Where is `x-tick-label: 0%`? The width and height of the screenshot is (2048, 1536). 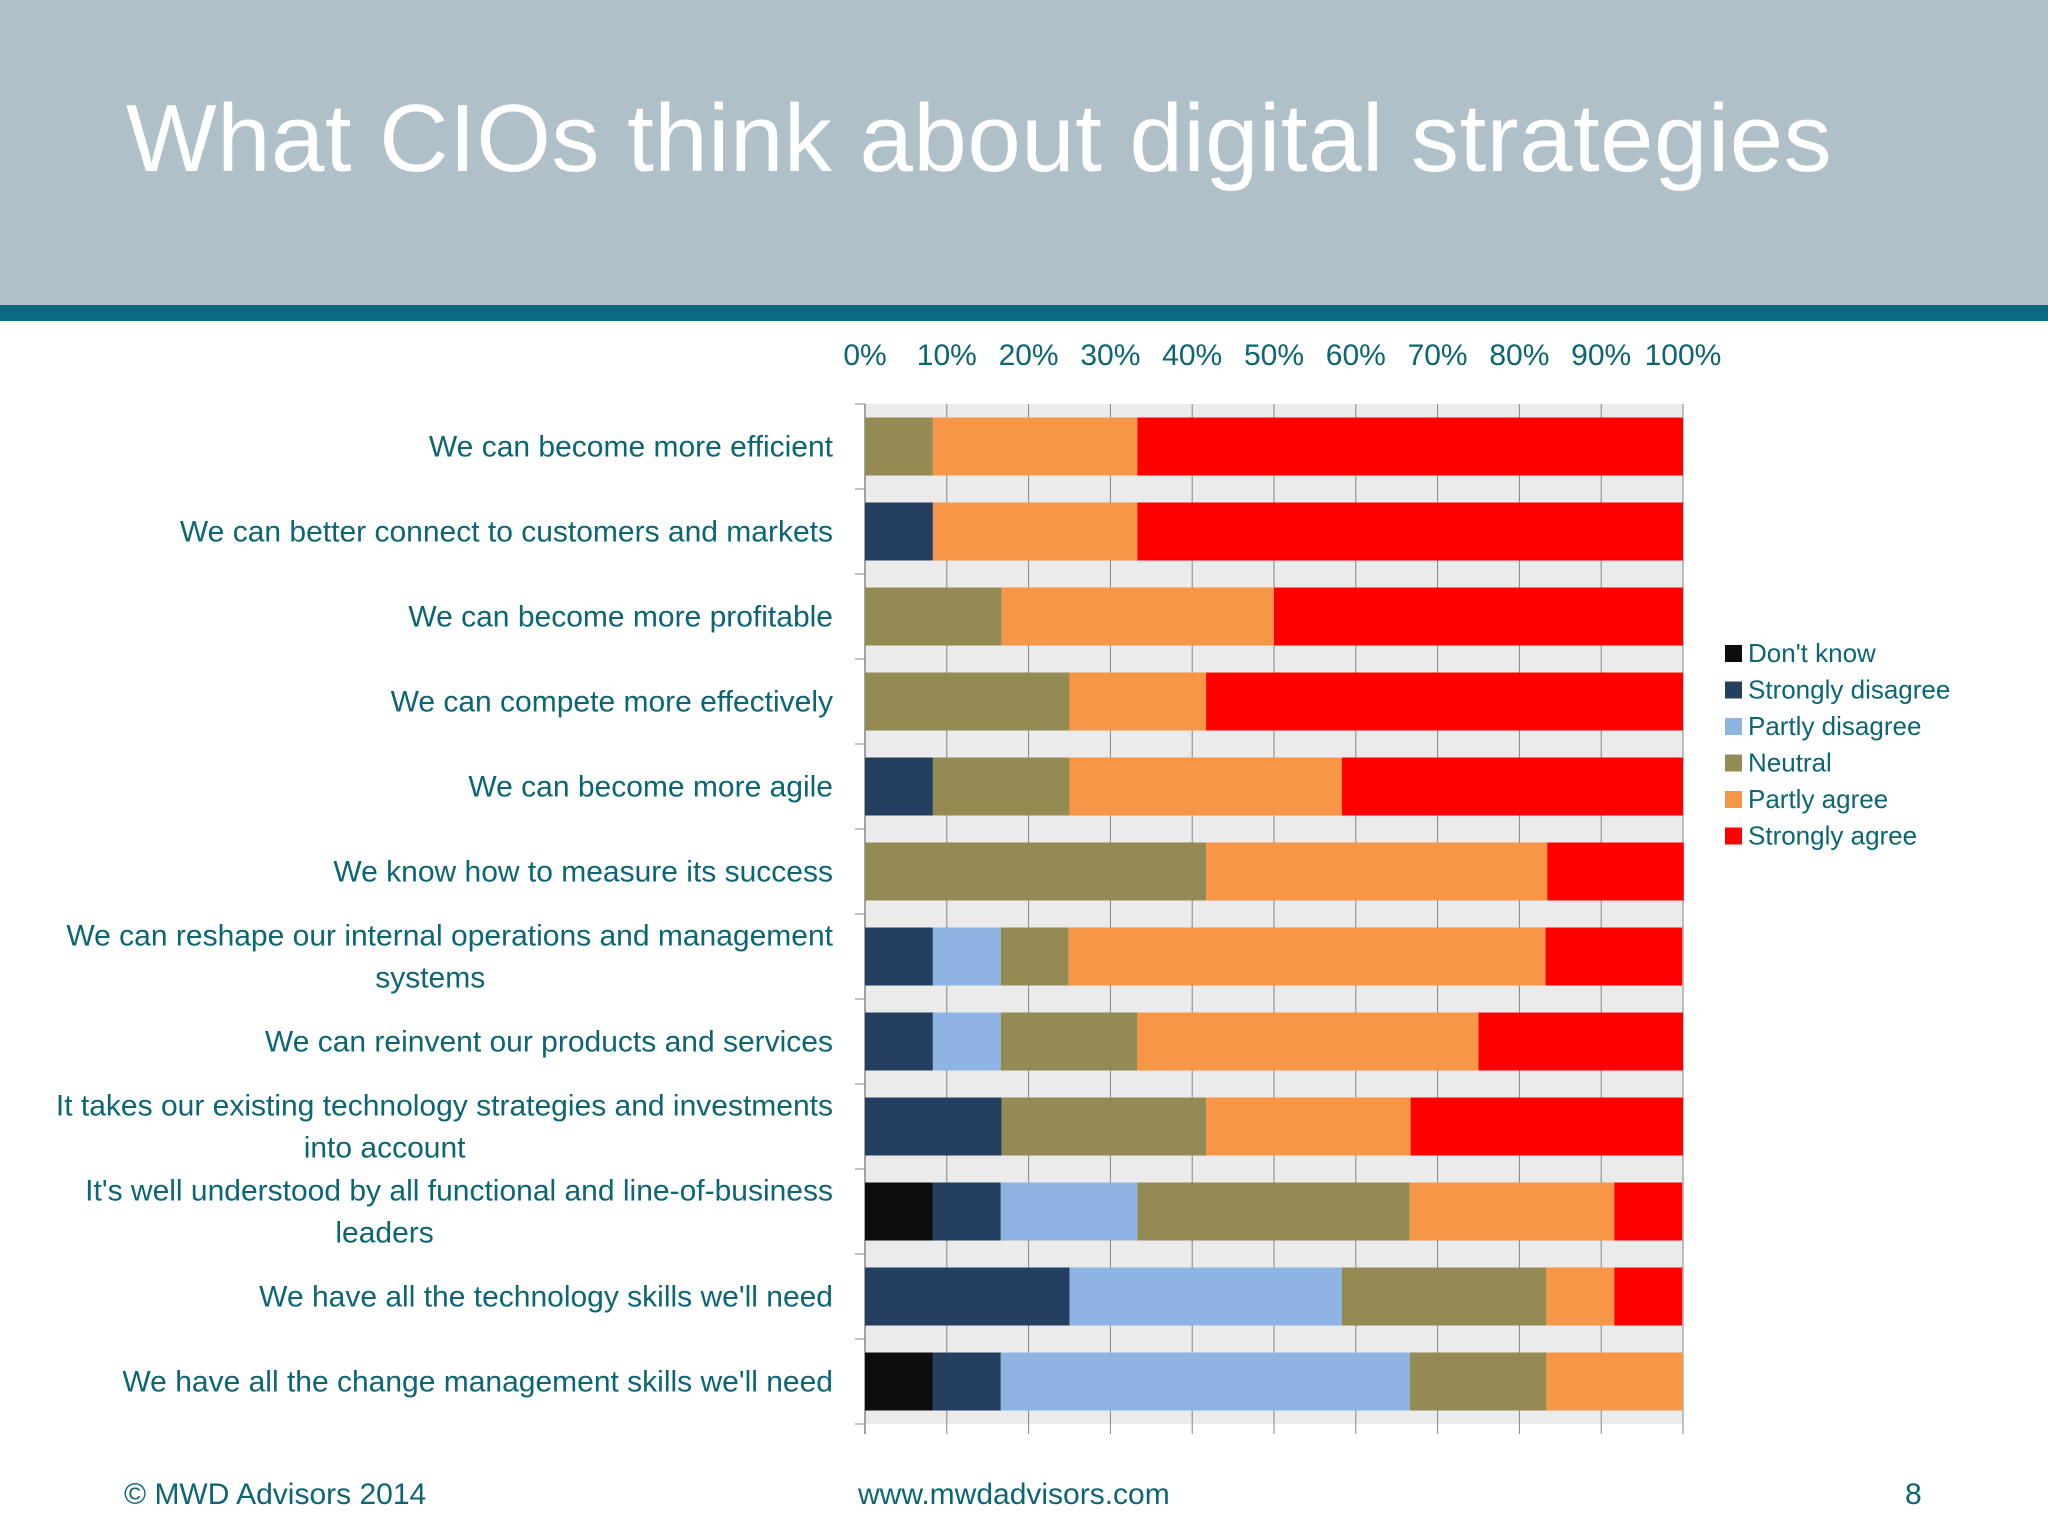 x-tick-label: 0% is located at coordinates (864, 355).